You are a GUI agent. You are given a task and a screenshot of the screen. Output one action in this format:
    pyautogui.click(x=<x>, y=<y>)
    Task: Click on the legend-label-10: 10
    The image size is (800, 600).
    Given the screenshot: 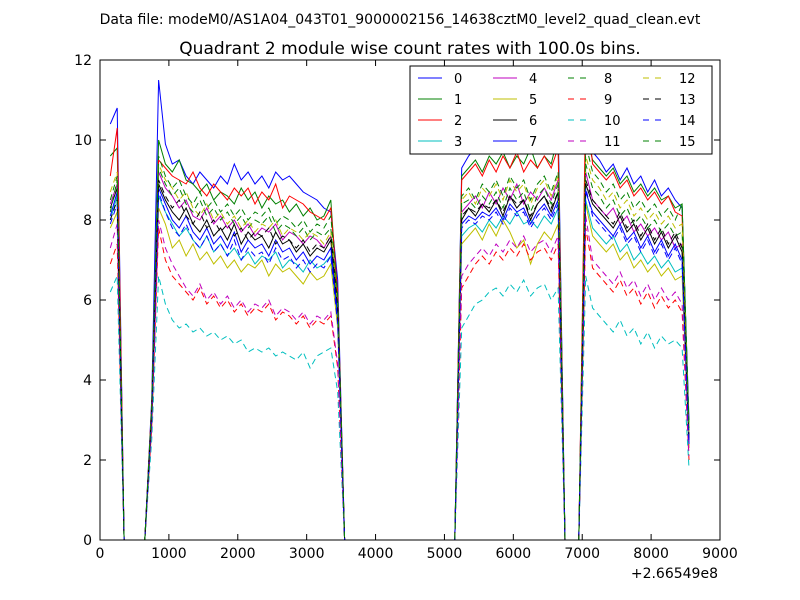 What is the action you would take?
    pyautogui.click(x=612, y=121)
    